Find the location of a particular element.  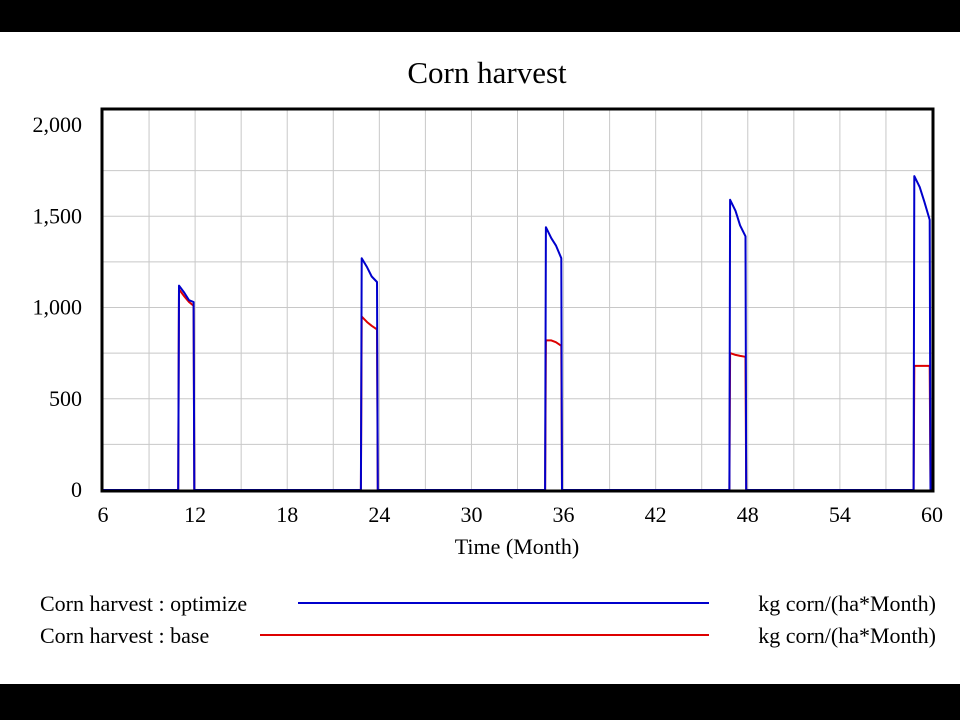

x-tick-label: 24 is located at coordinates (379, 514).